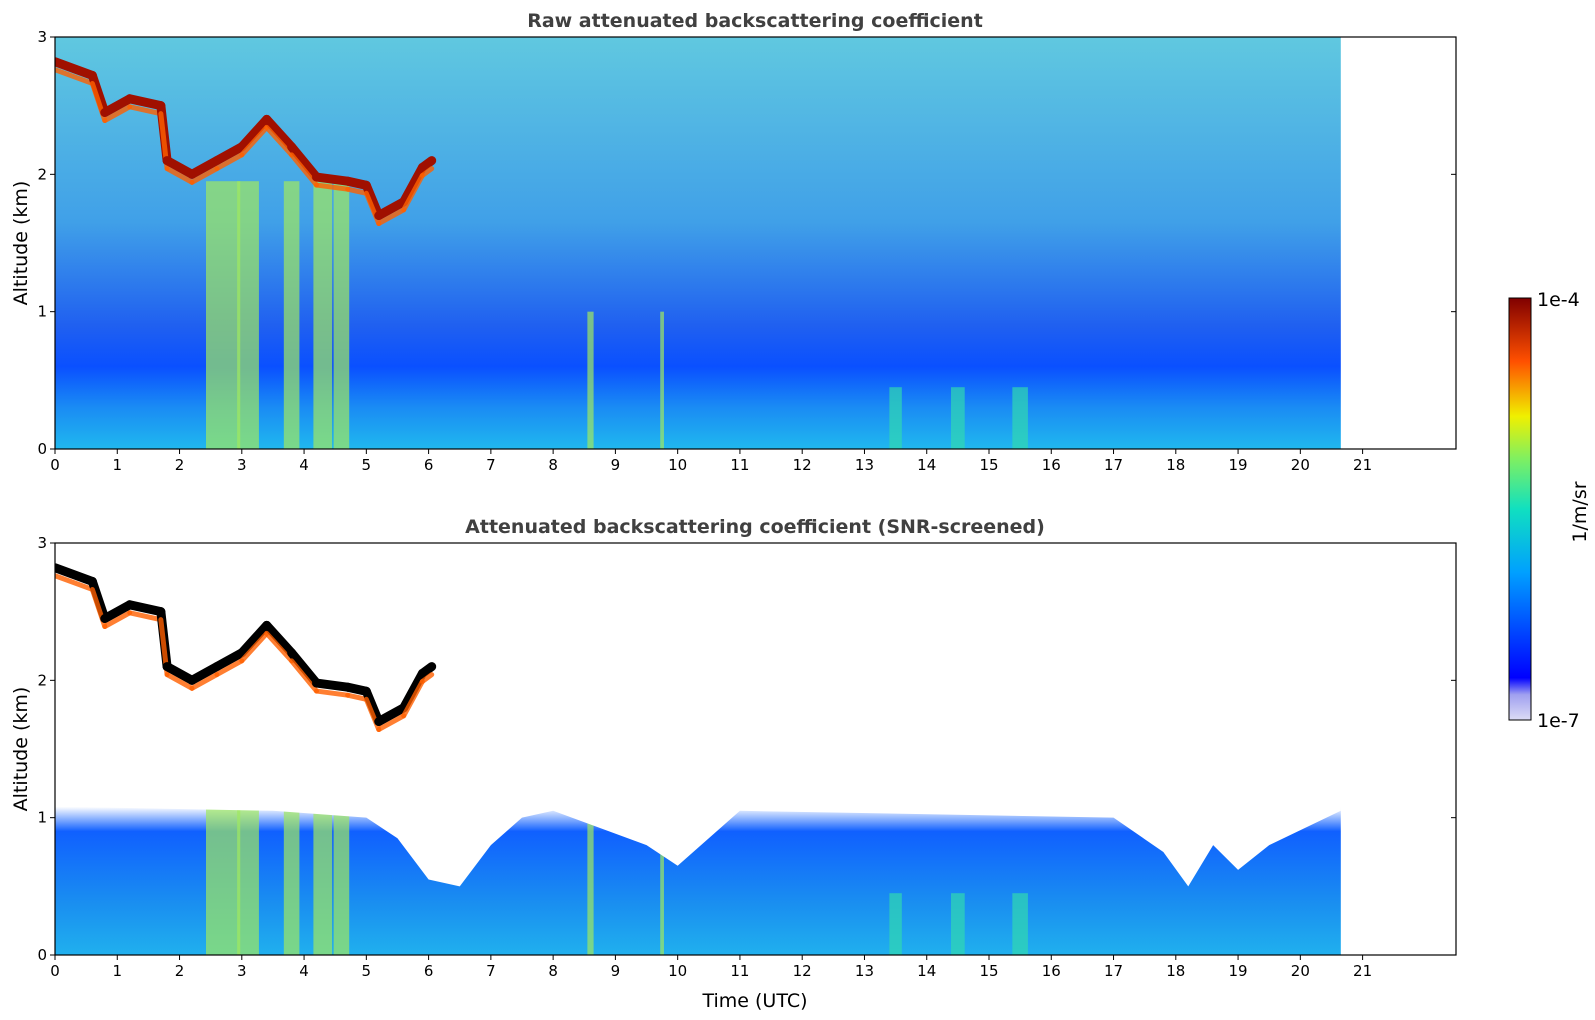  I want to click on x-tick-label: 18, so click(1175, 465).